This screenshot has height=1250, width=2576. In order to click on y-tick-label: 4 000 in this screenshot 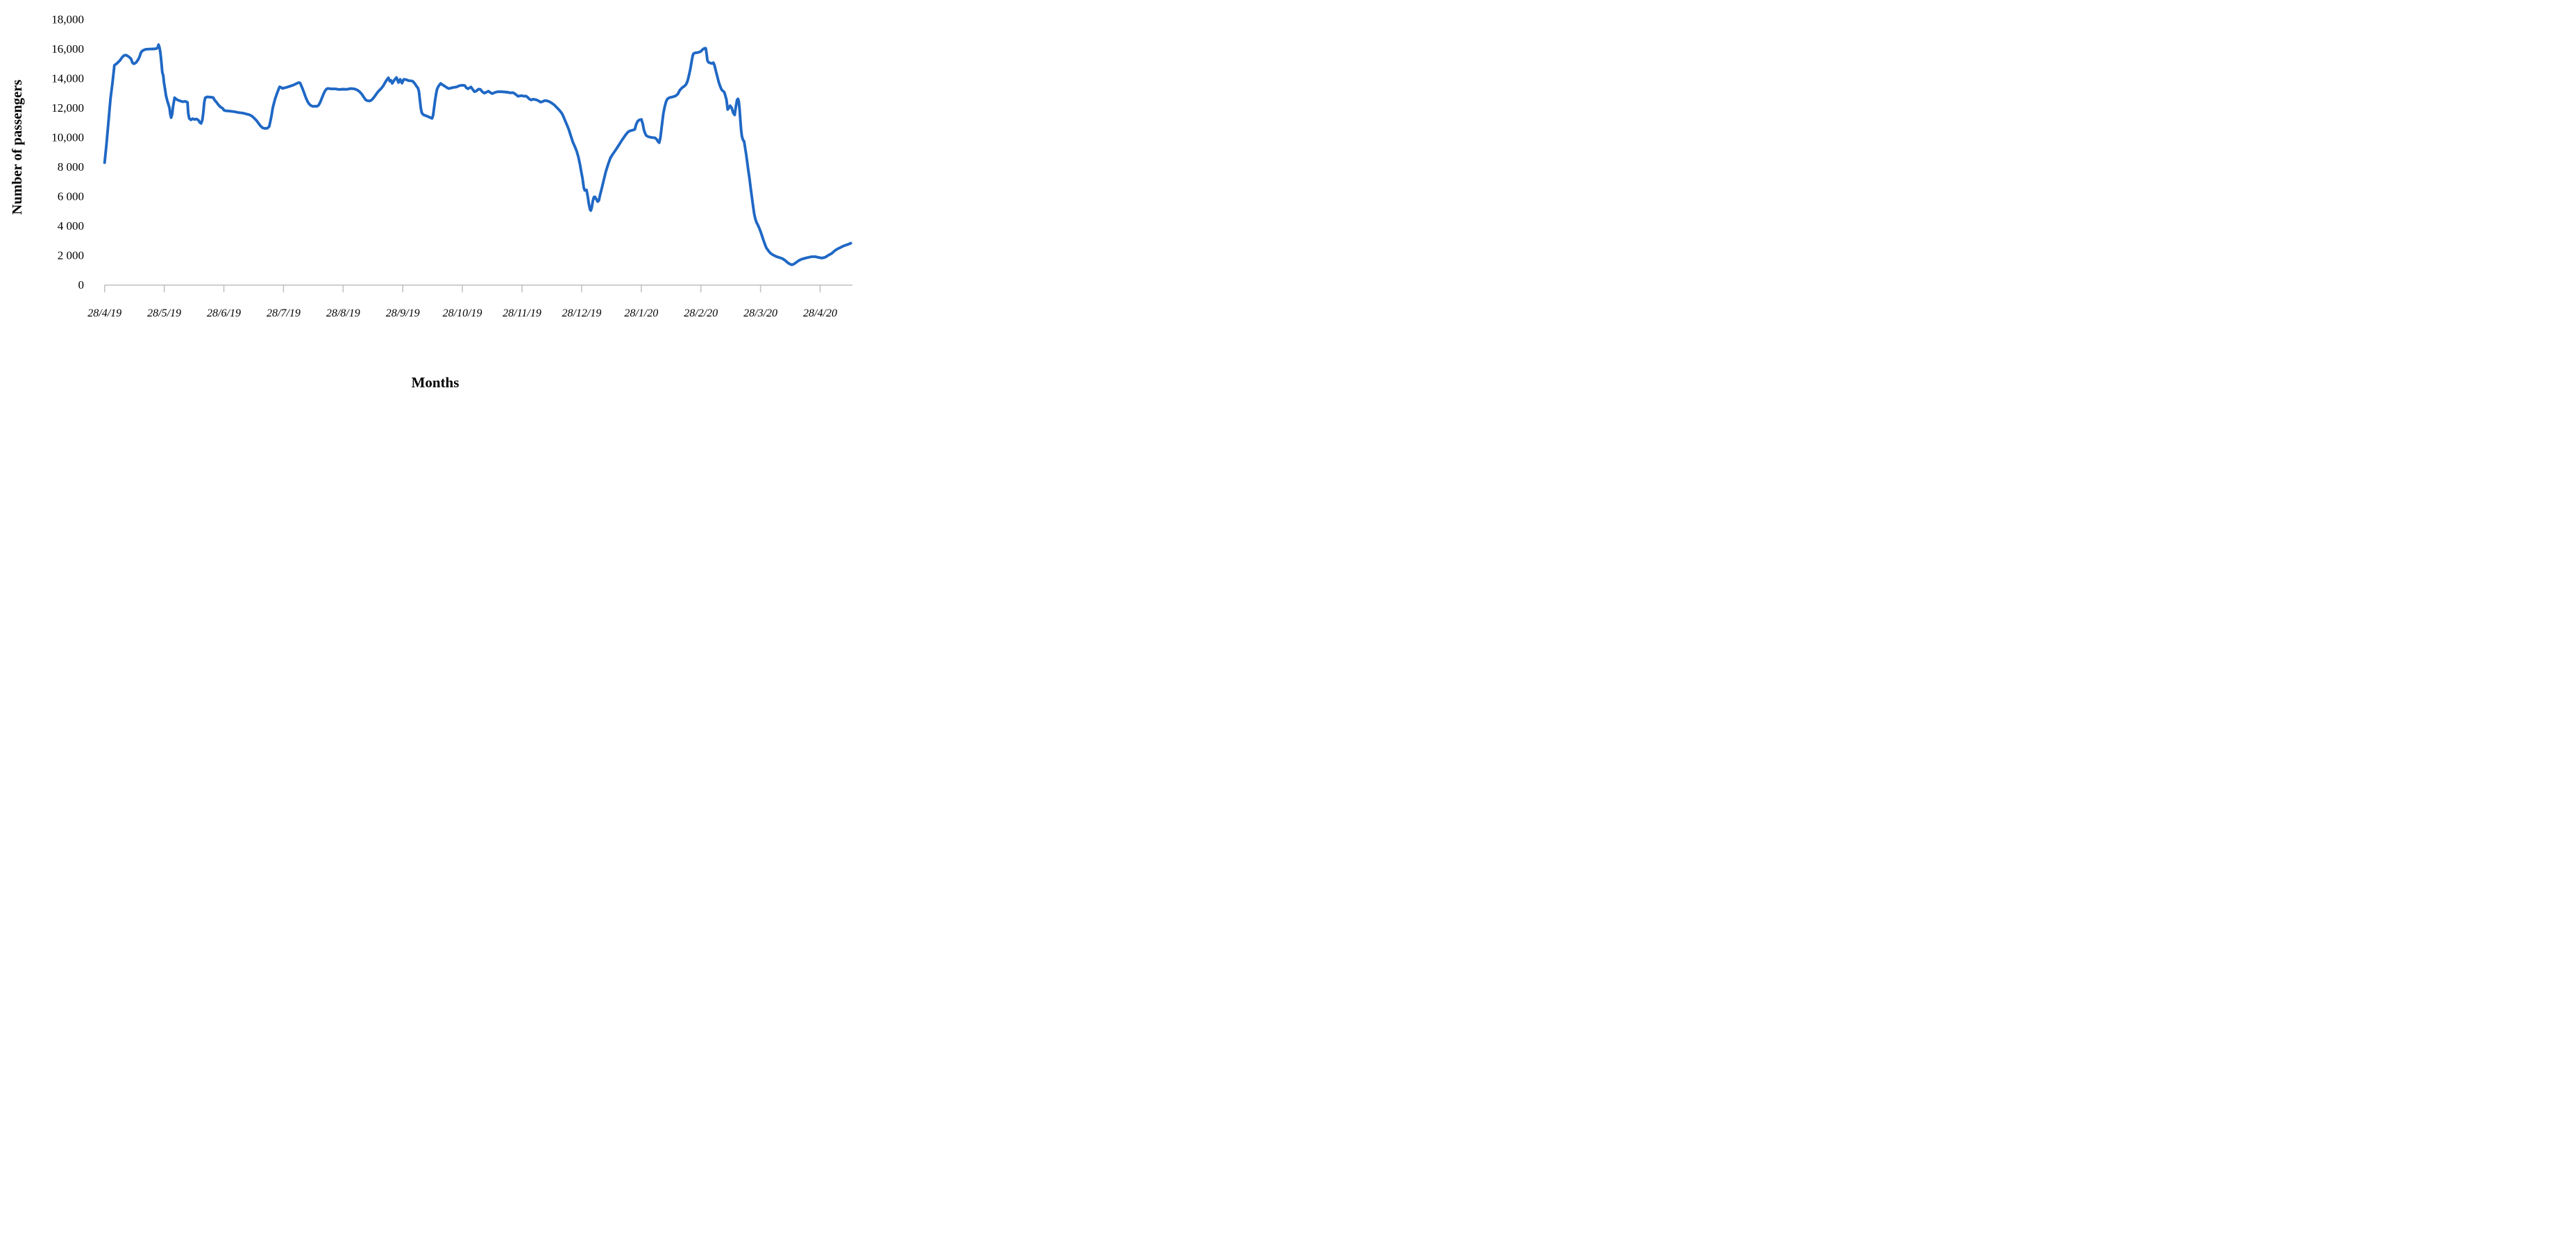, I will do `click(71, 226)`.